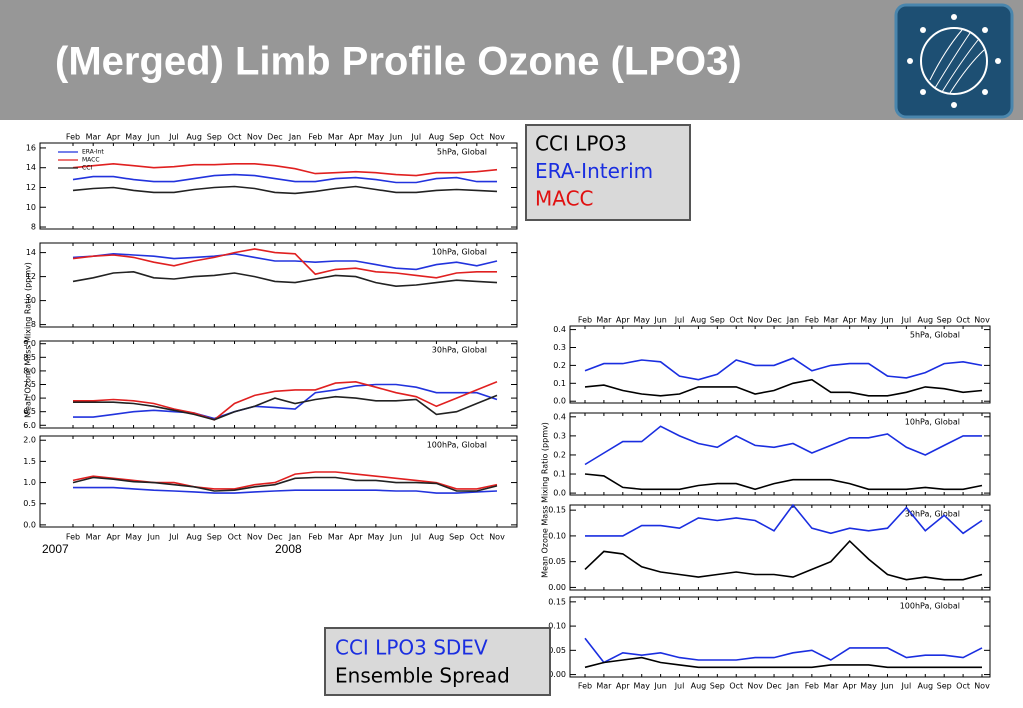 The height and width of the screenshot is (708, 1023). What do you see at coordinates (557, 650) in the screenshot?
I see `y-tick-label: 0.05` at bounding box center [557, 650].